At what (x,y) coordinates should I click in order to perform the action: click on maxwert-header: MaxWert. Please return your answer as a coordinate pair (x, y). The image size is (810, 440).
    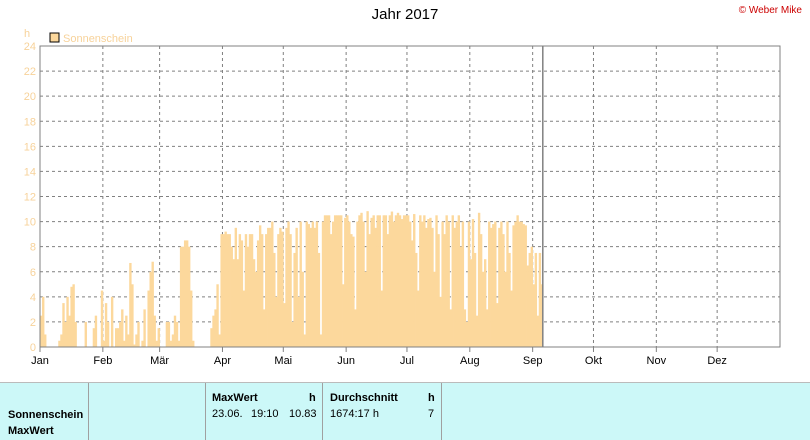
    Looking at the image, I should click on (235, 398).